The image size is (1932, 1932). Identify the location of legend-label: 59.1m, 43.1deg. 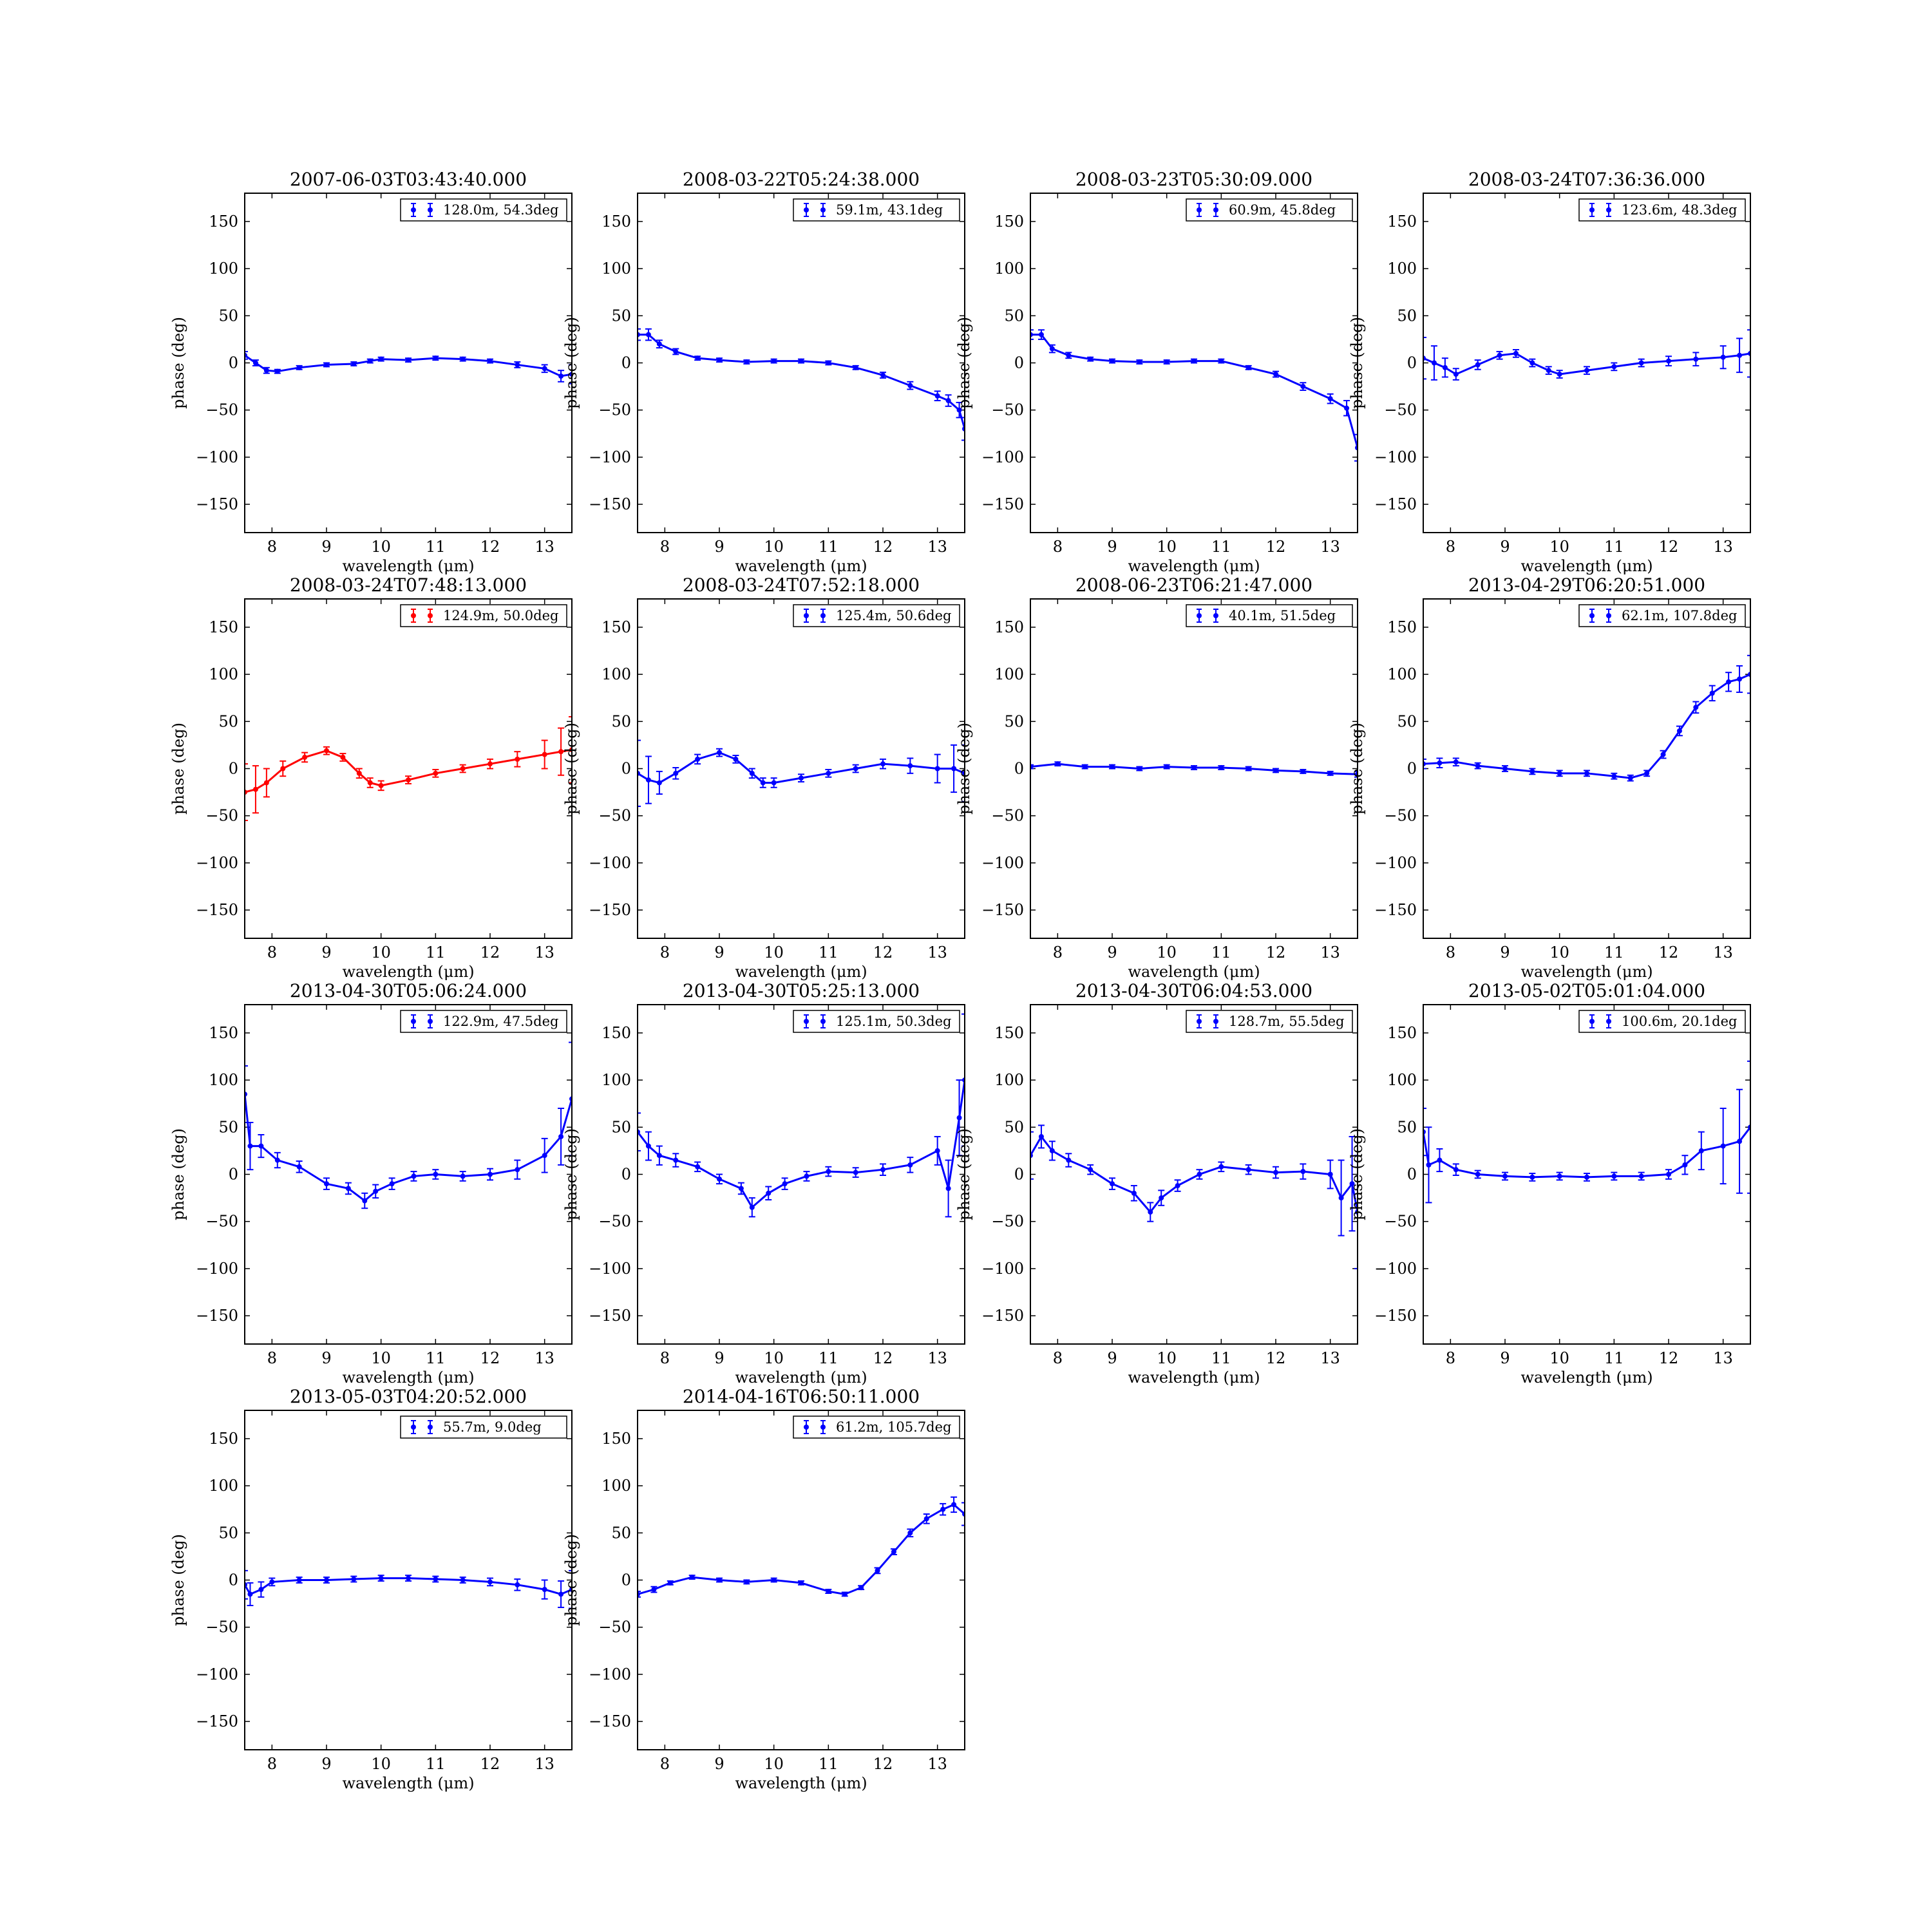
(889, 210).